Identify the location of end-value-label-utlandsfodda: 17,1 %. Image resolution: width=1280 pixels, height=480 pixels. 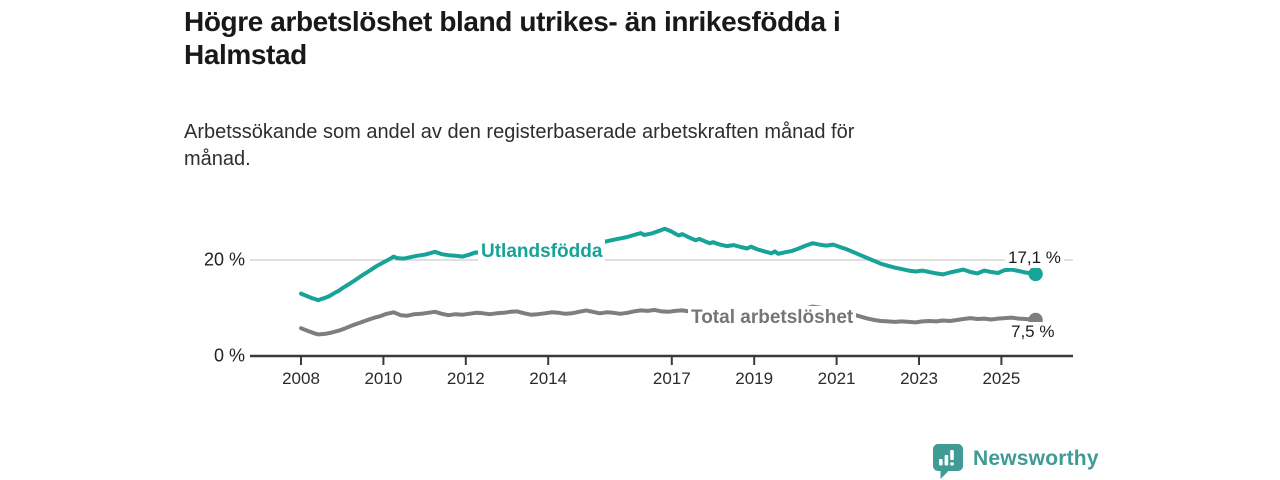
(1034, 258).